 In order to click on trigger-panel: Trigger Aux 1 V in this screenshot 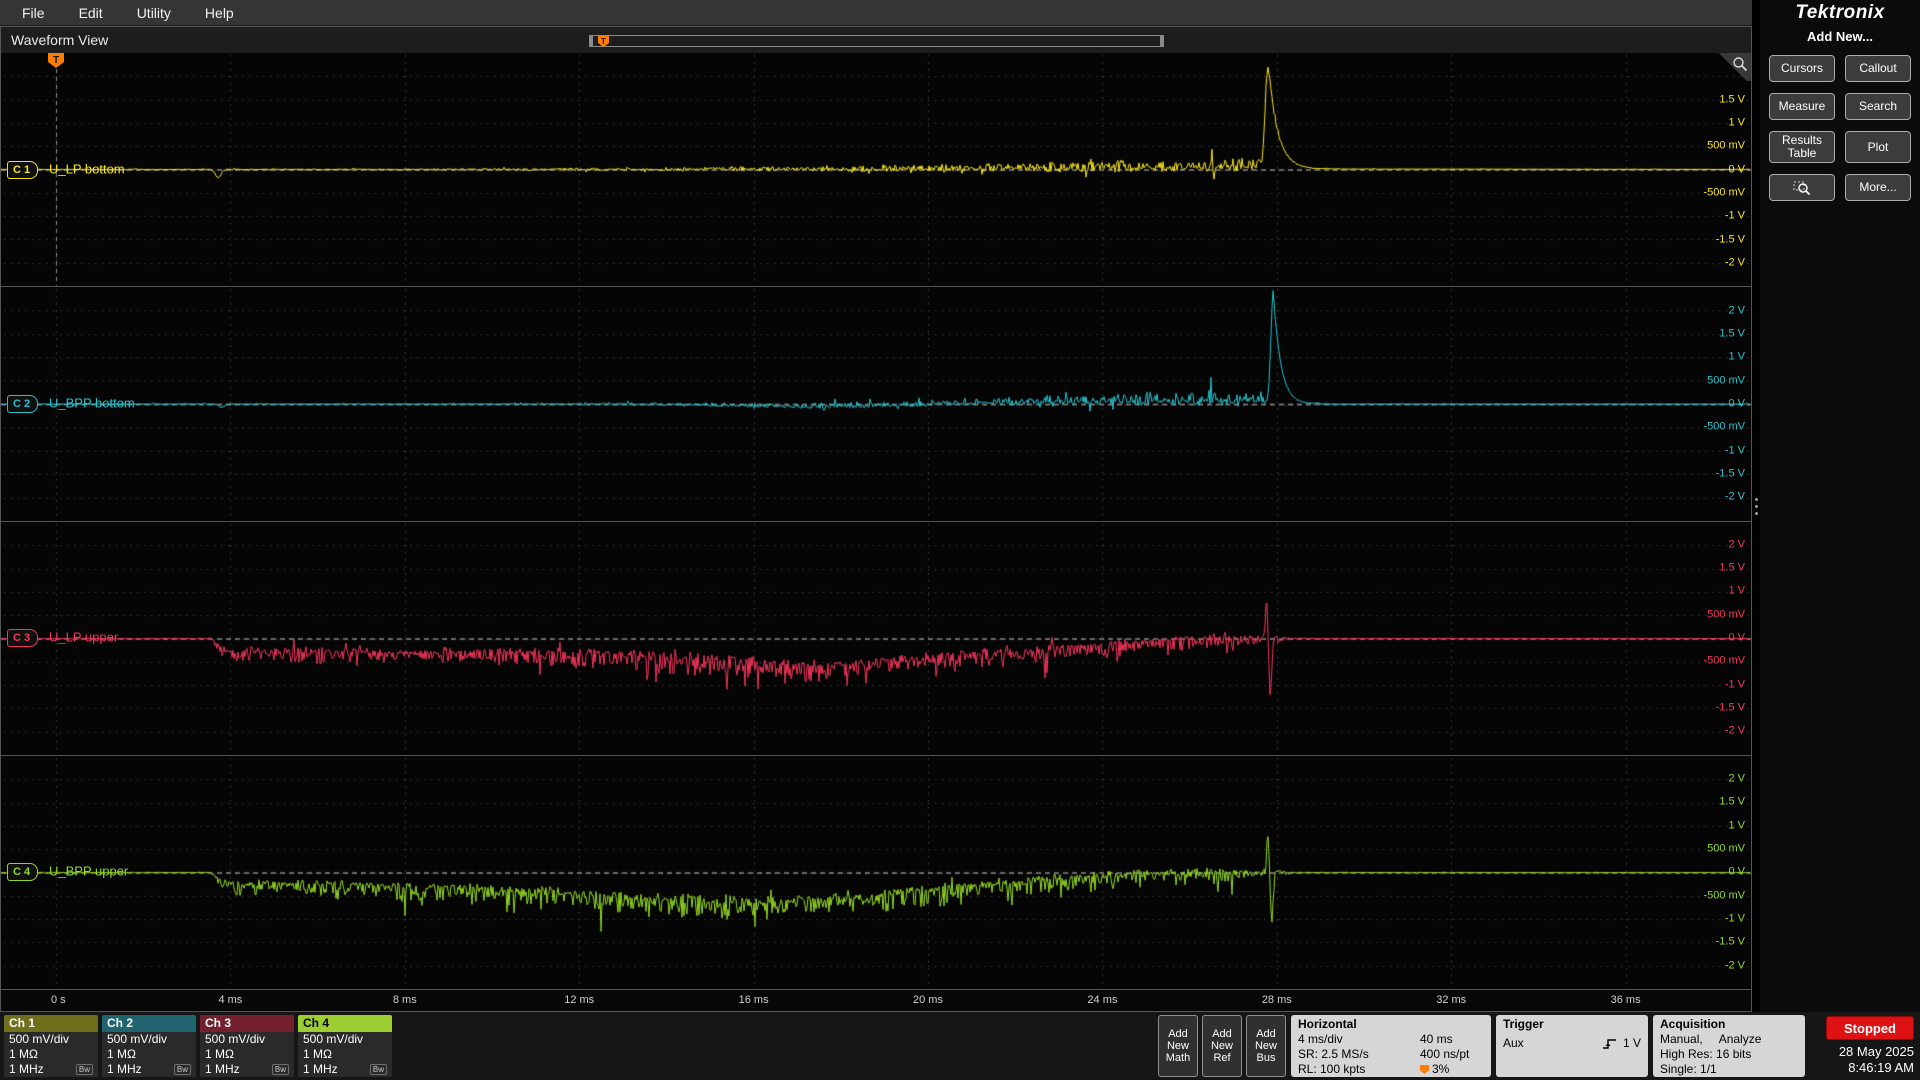, I will do `click(1572, 1046)`.